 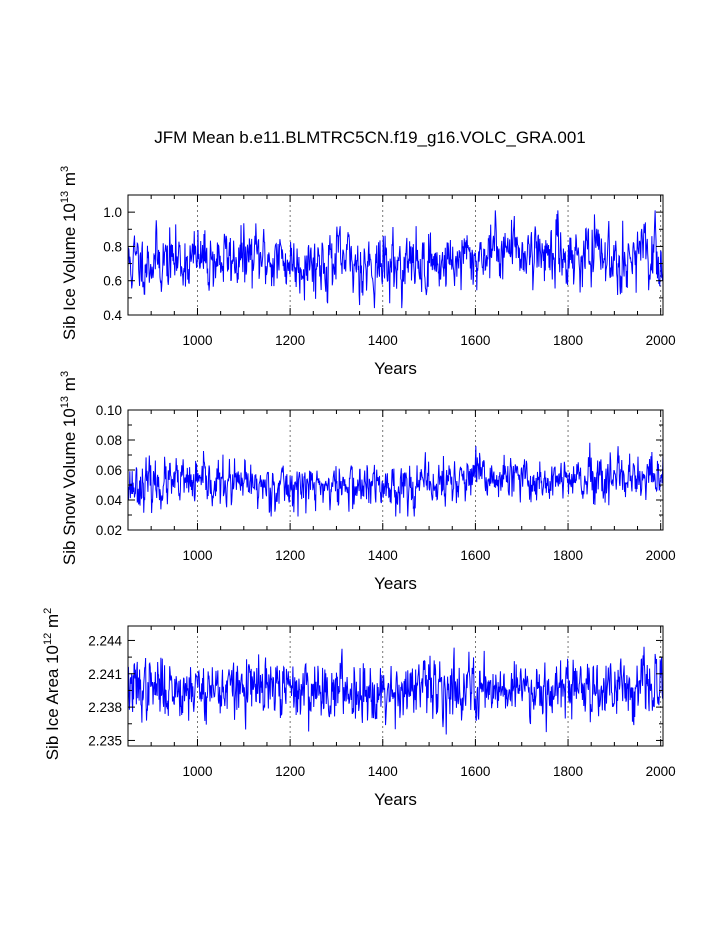 I want to click on y-axis-label: Sib Ice Volume 1013 m3, so click(x=69, y=253).